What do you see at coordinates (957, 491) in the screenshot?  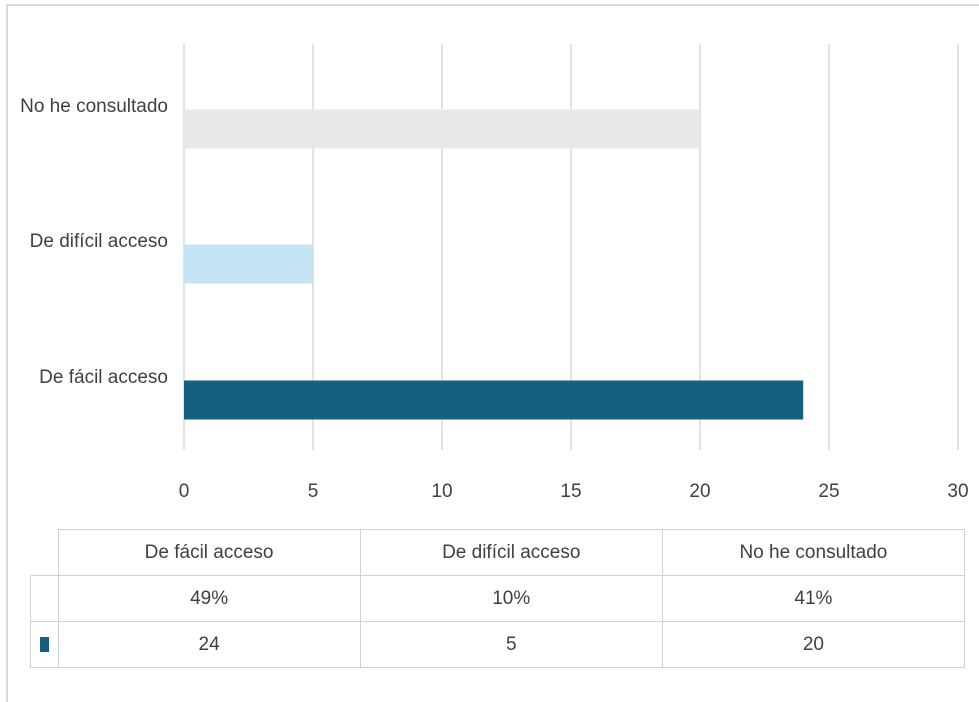 I see `x-tick-label: 30` at bounding box center [957, 491].